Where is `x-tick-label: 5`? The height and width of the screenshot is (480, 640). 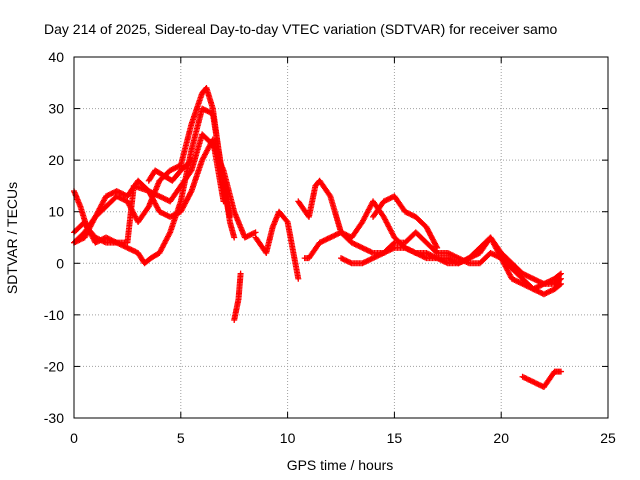 x-tick-label: 5 is located at coordinates (181, 438).